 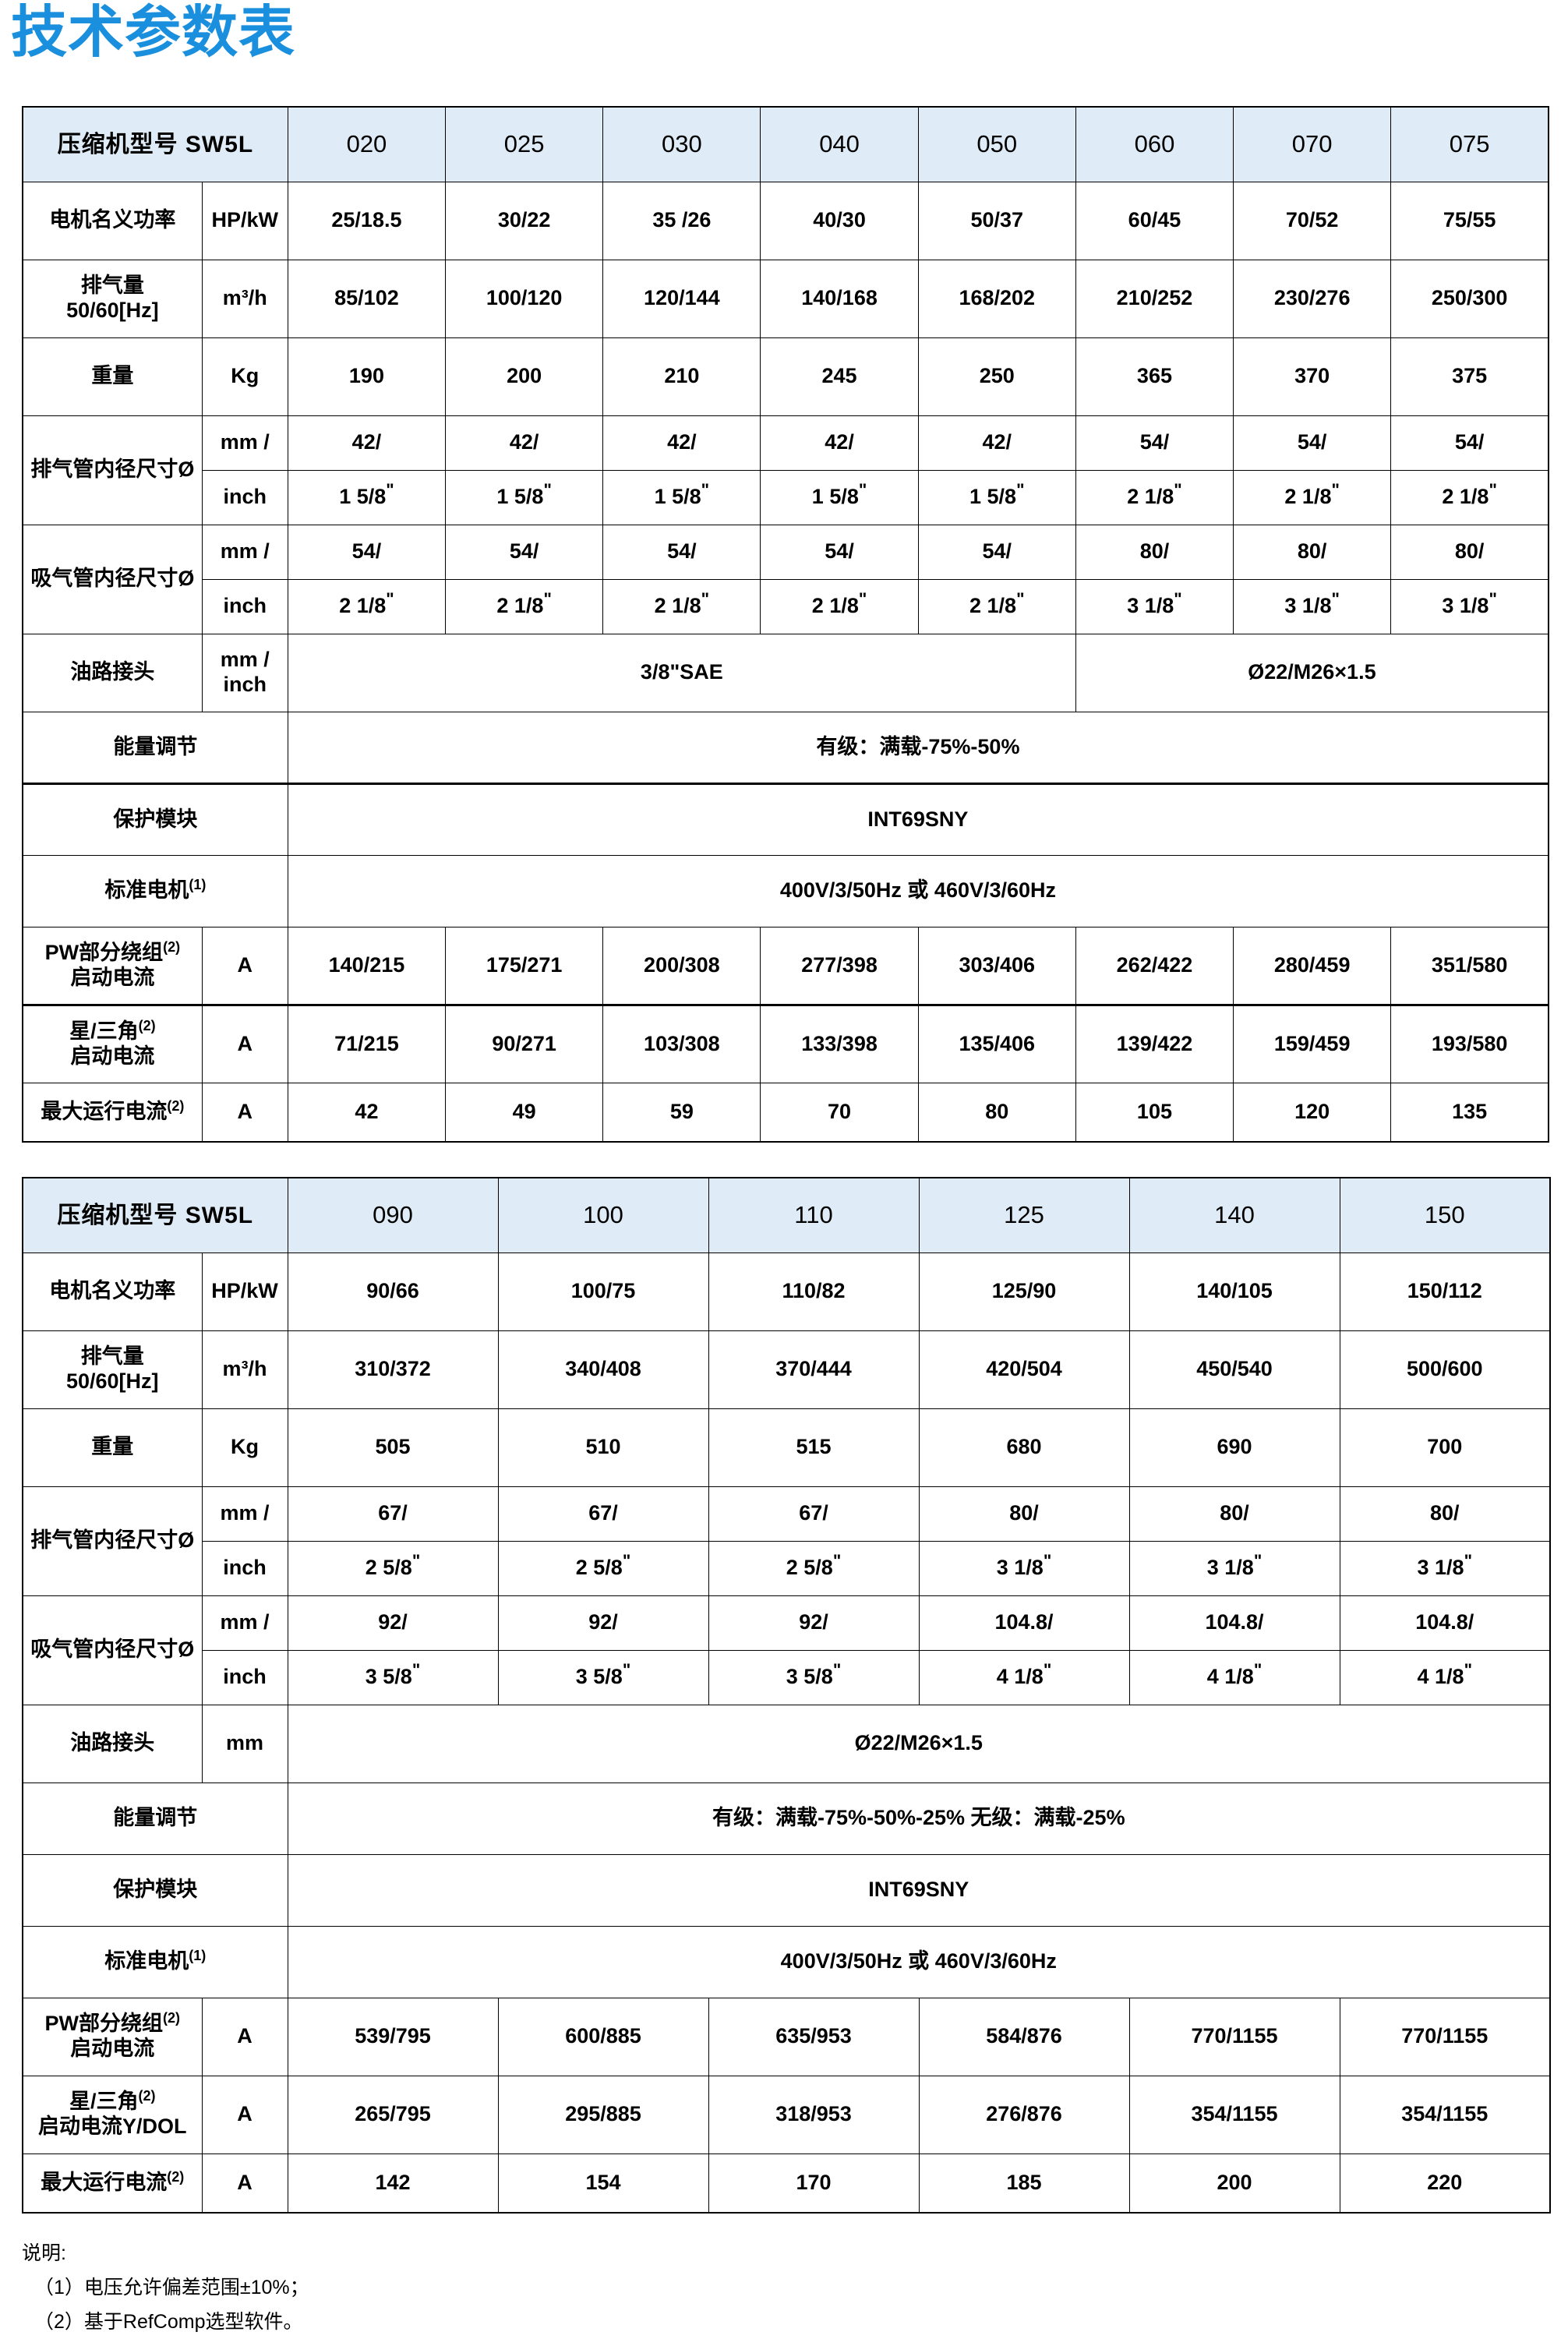 I want to click on table-row: 油路接头 mm Ø22/M26×1.5, so click(x=786, y=1744).